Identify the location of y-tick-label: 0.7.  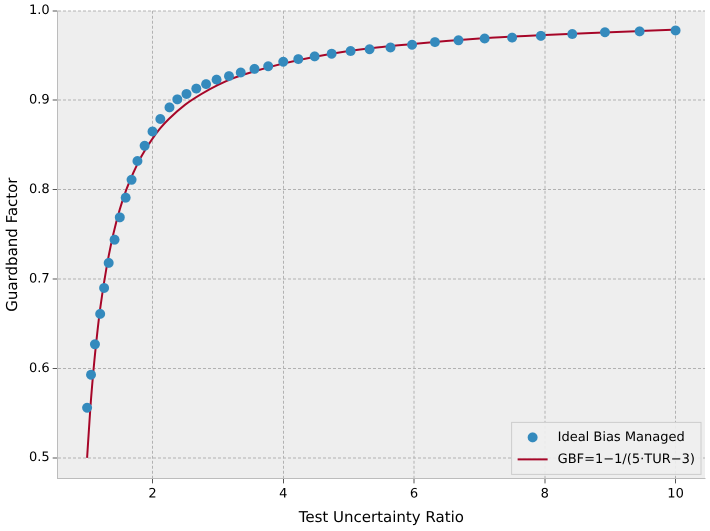
(39, 278).